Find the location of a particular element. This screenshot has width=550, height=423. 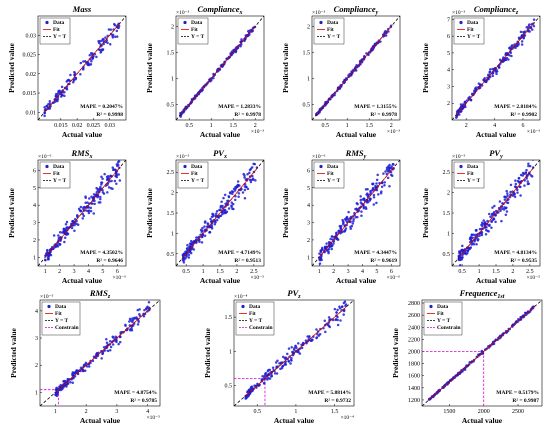

plot-area is located at coordinates (294, 353).